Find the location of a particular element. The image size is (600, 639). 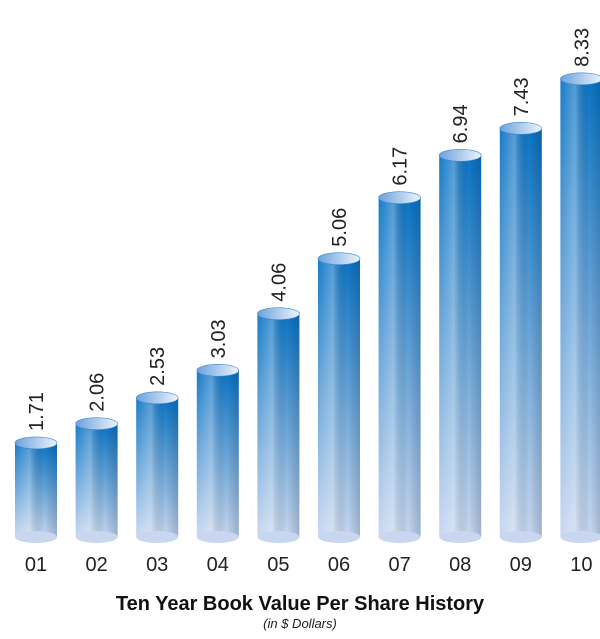

x-tick-label: 05 is located at coordinates (278, 565).